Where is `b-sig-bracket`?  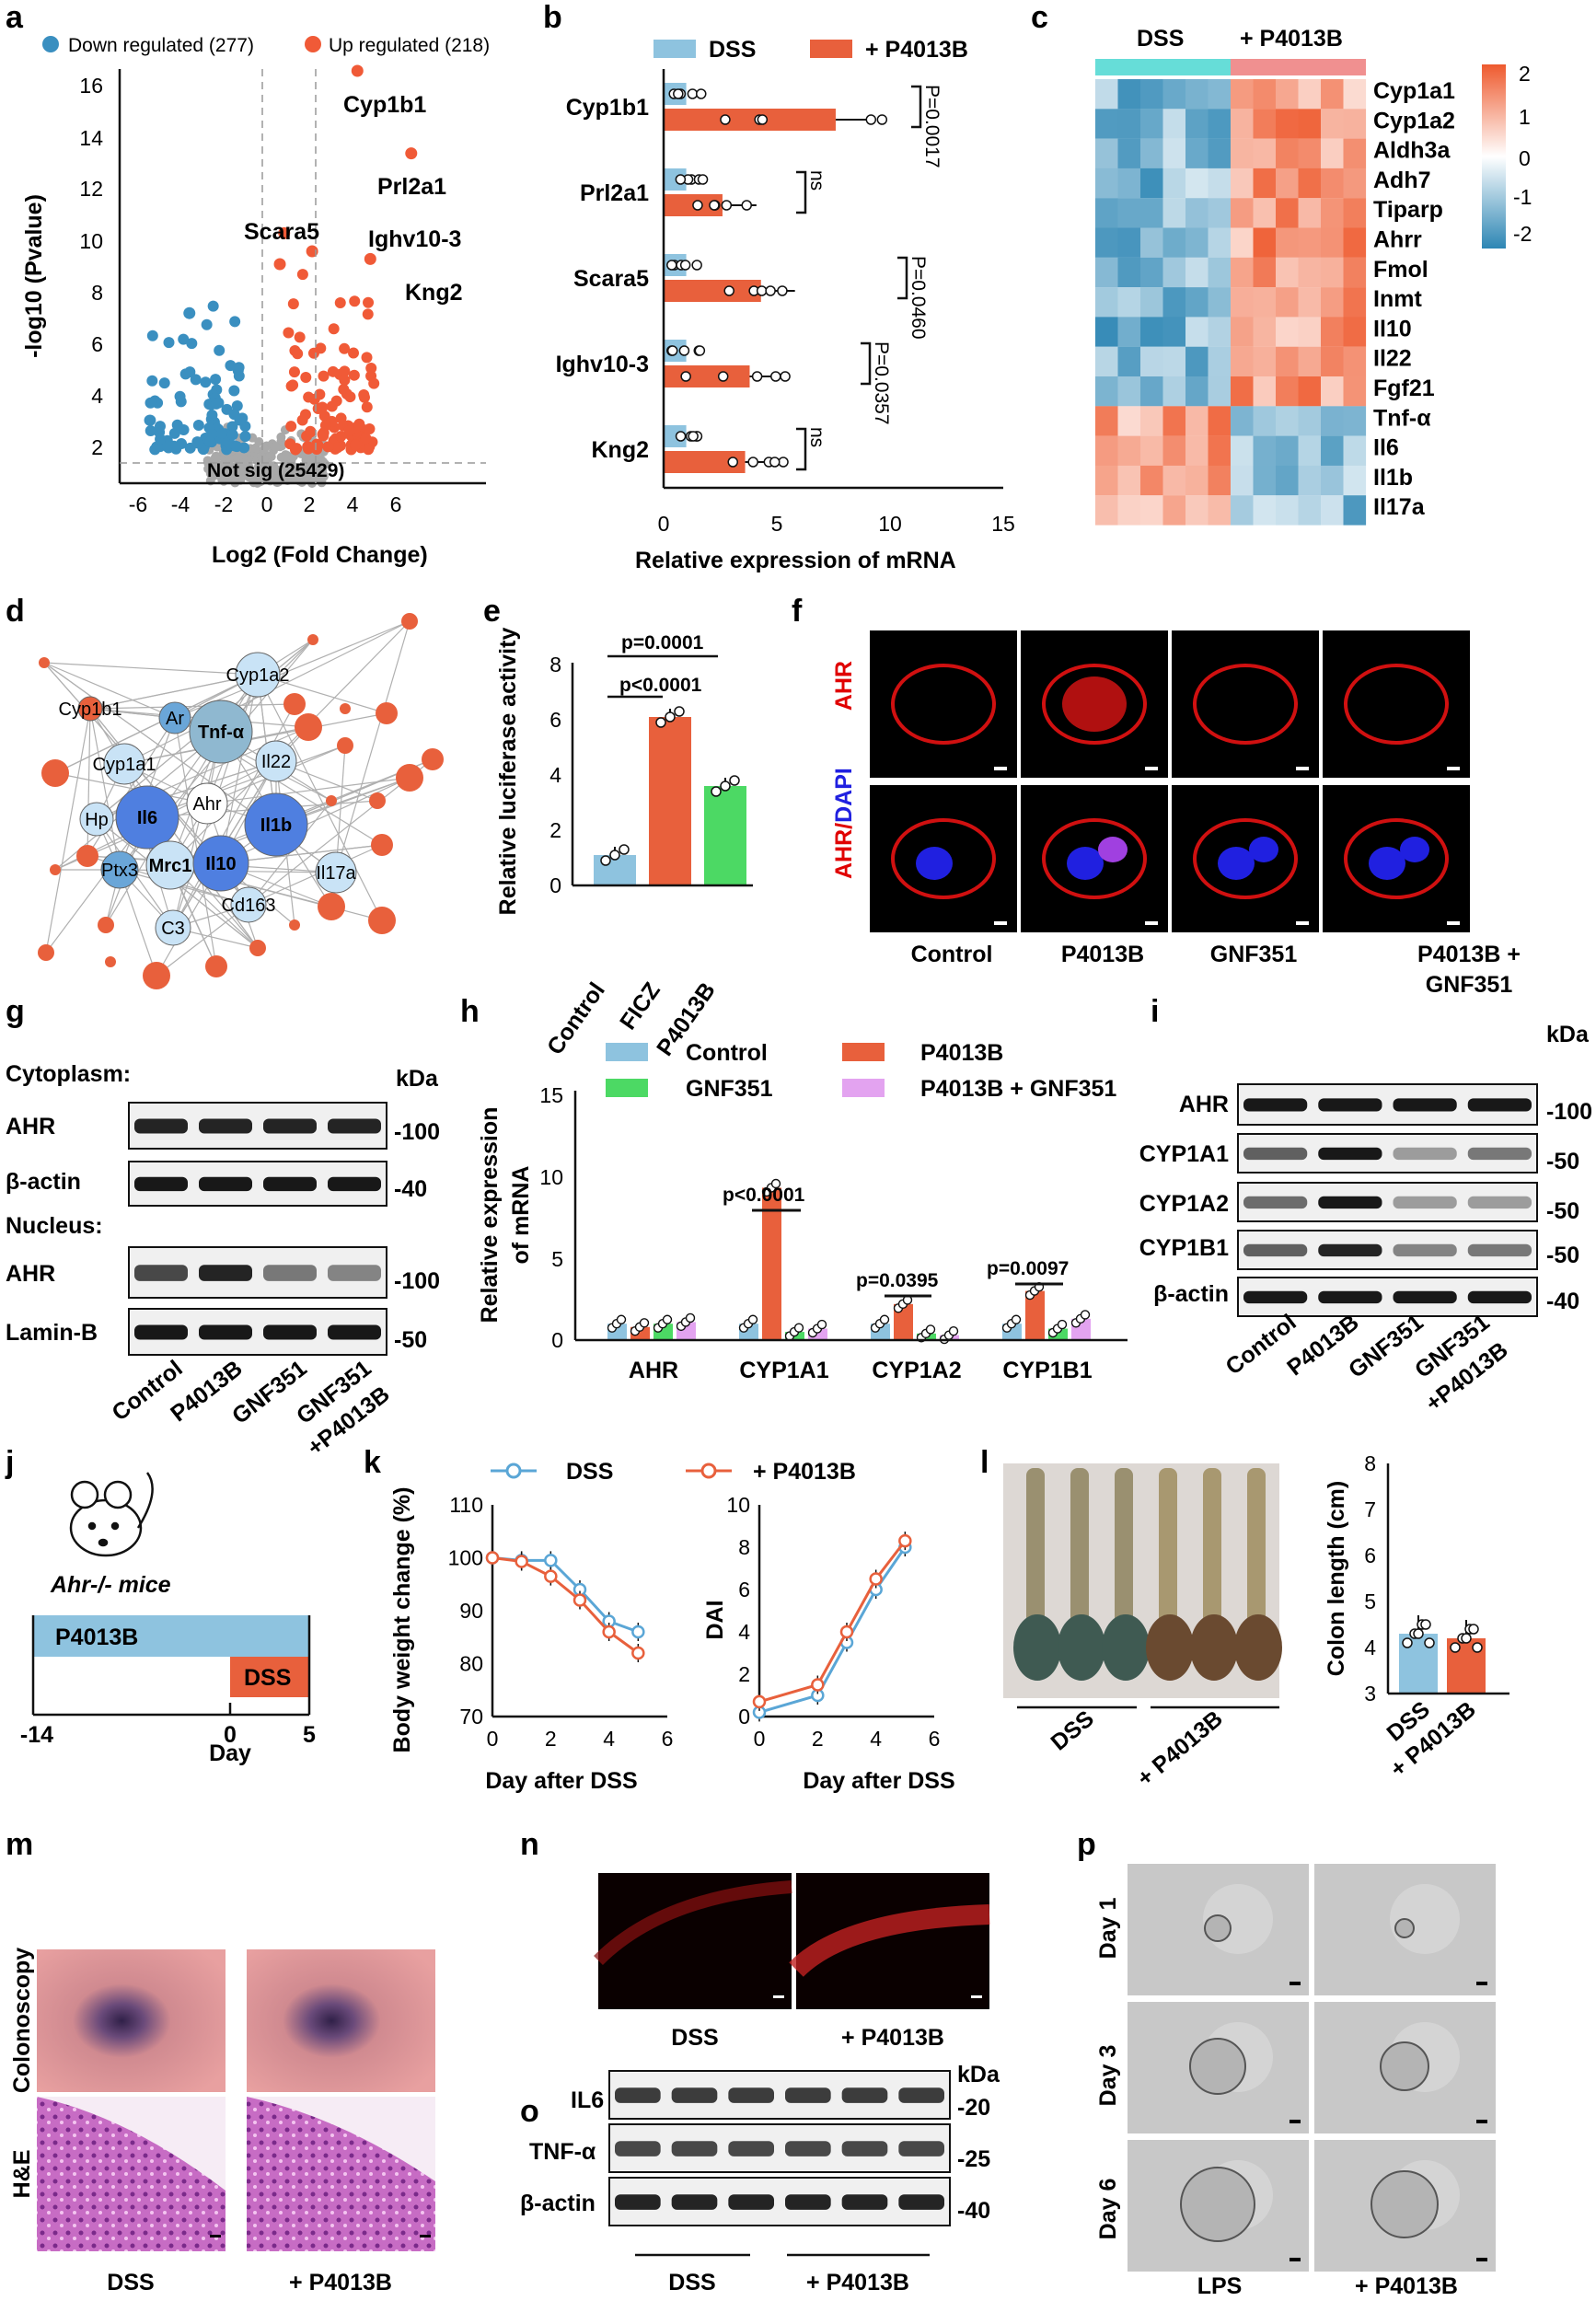 b-sig-bracket is located at coordinates (801, 192).